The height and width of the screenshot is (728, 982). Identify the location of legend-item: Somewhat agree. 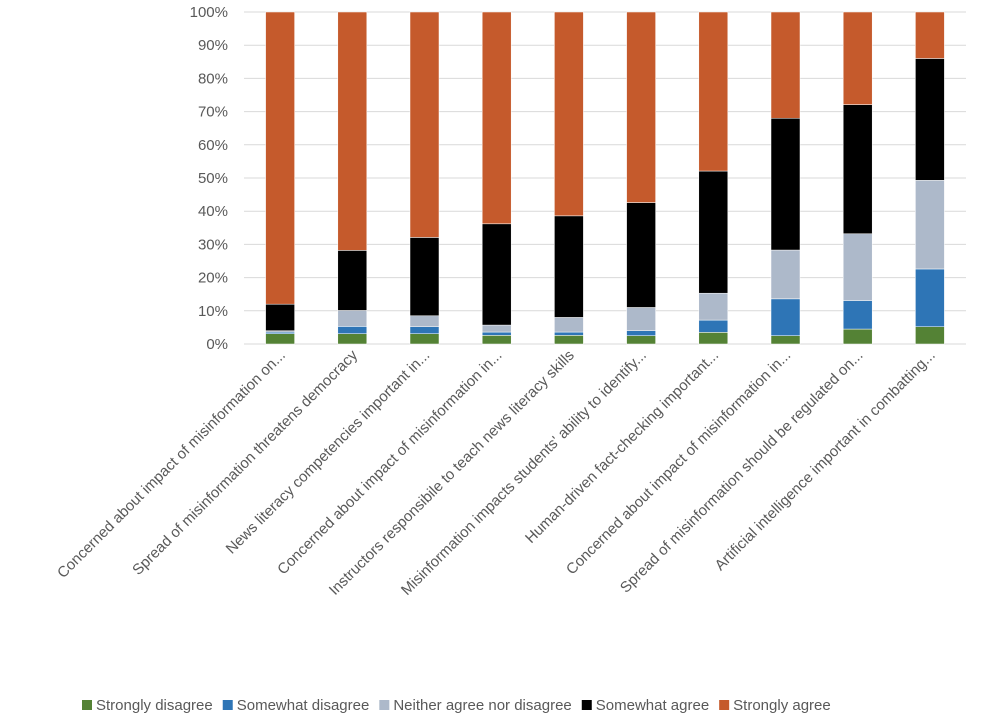
(645, 705).